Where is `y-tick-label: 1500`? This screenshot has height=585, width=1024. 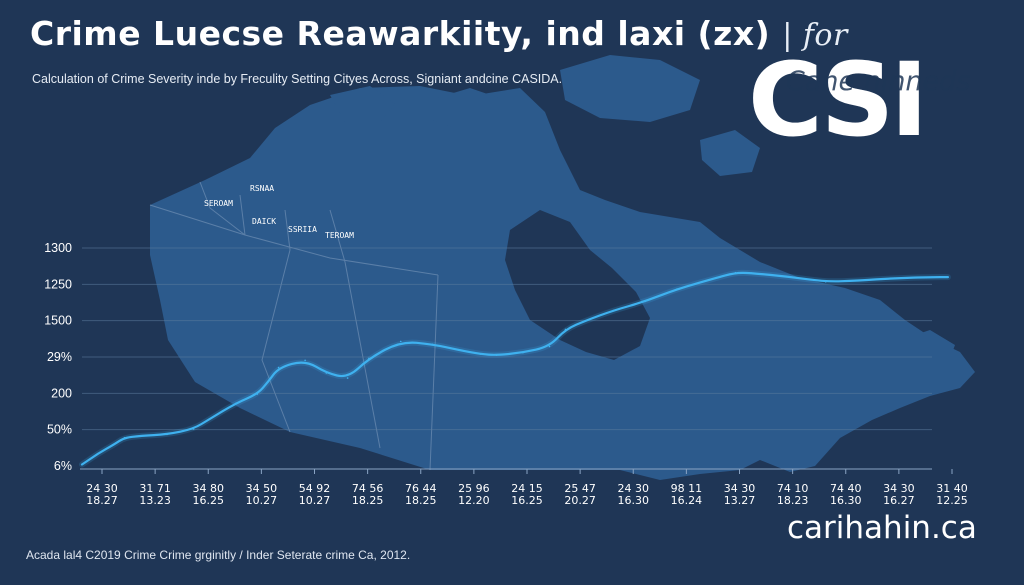
y-tick-label: 1500 is located at coordinates (58, 321).